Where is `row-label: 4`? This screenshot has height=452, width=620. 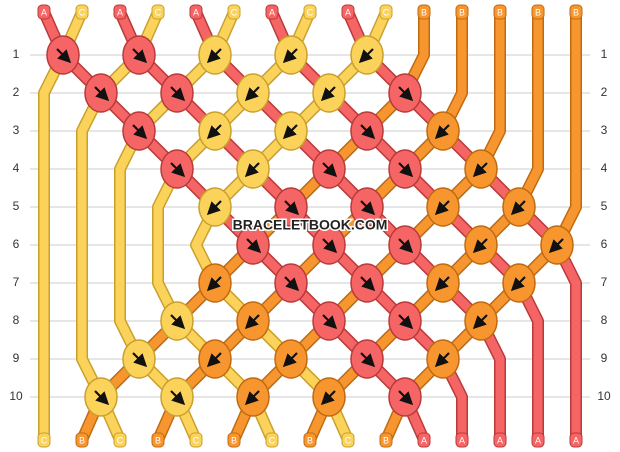
row-label: 4 is located at coordinates (16, 168).